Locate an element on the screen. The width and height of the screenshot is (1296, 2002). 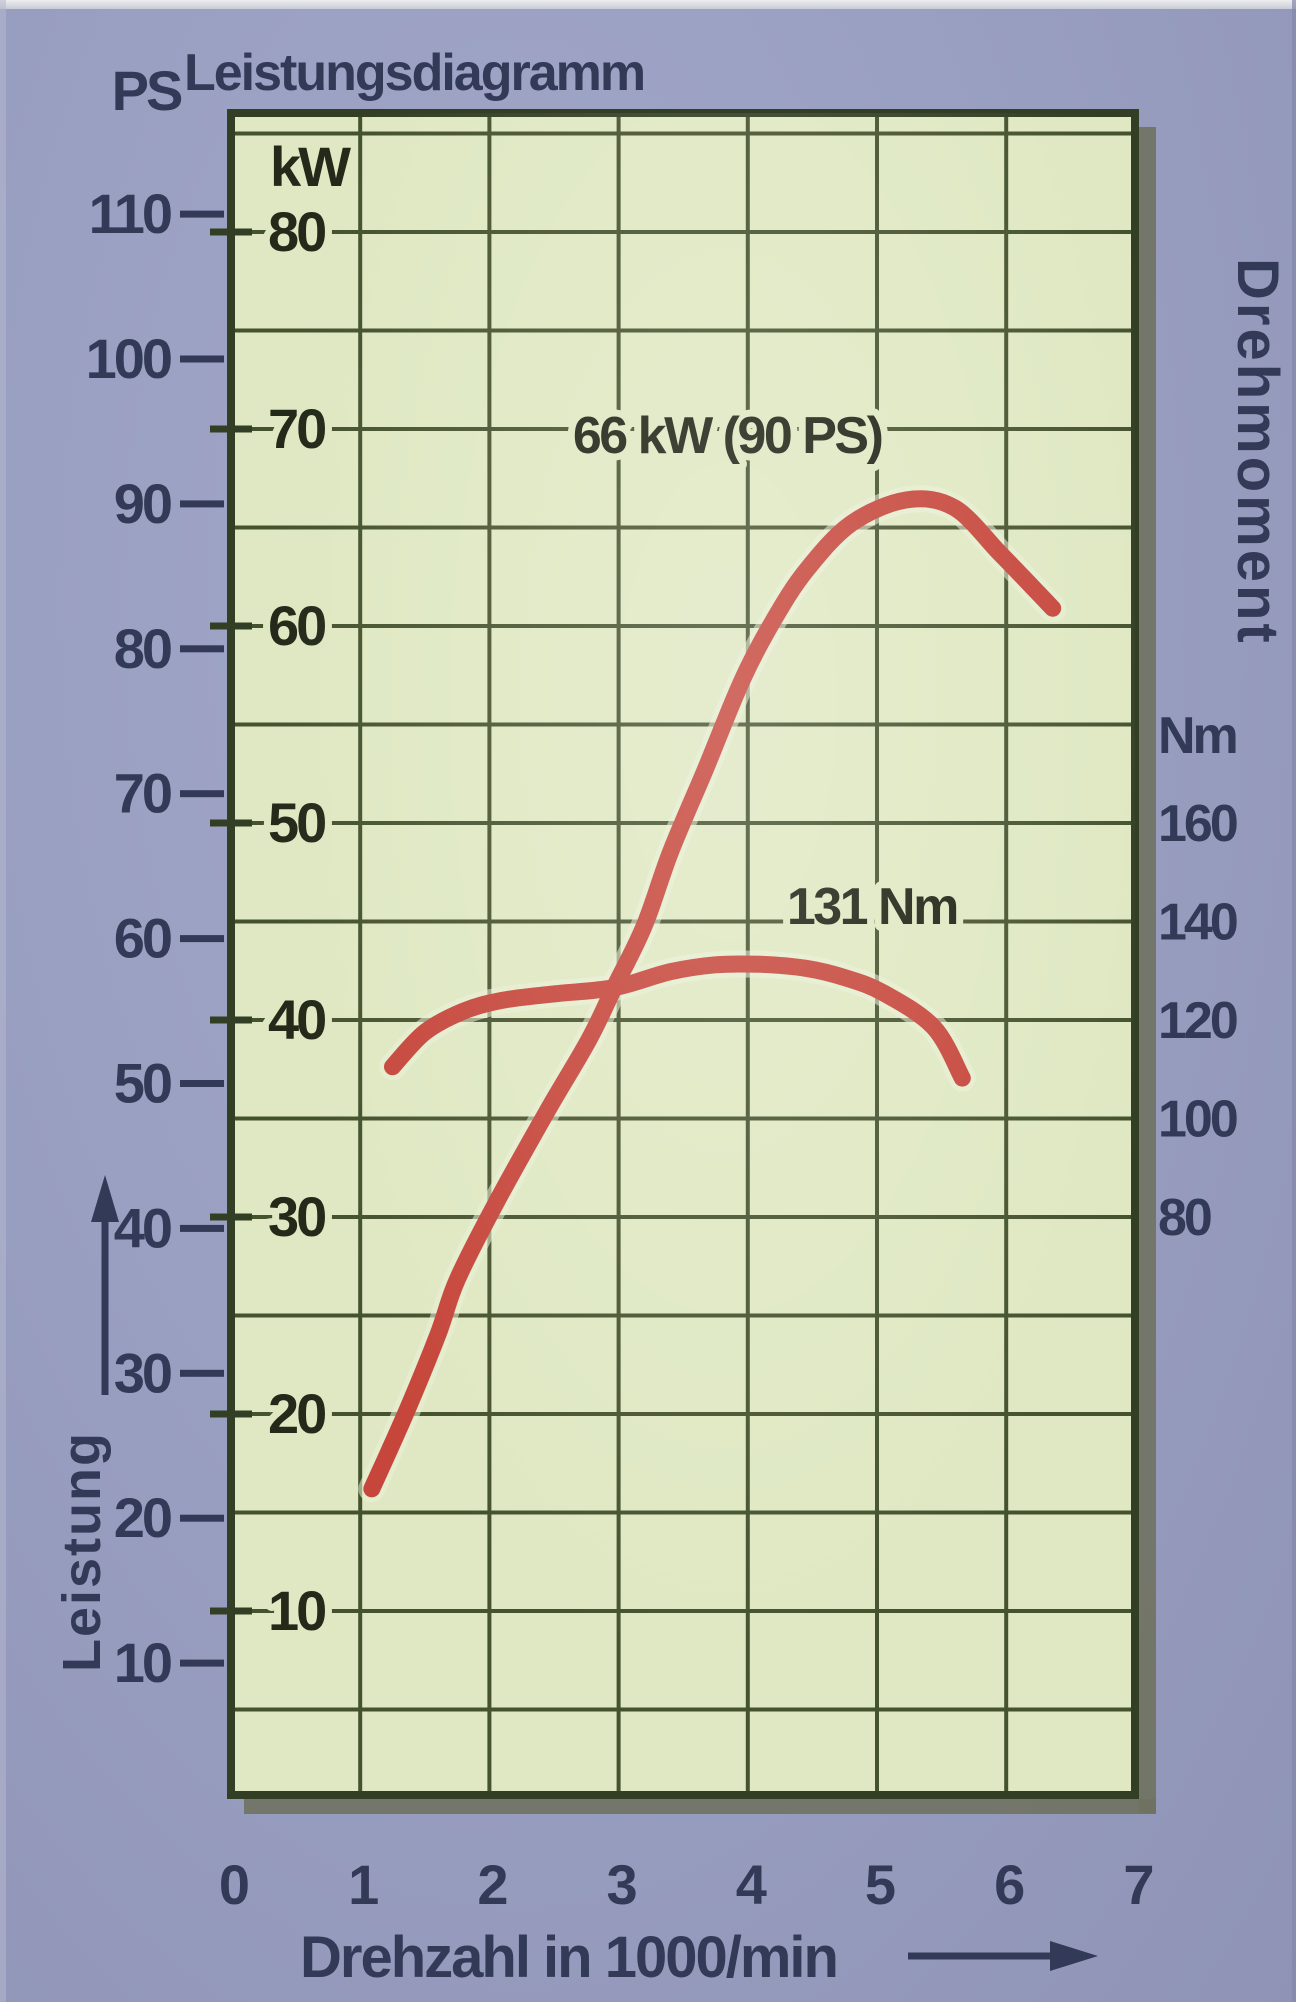
nm-tick-label-140: 140 is located at coordinates (1197, 923).